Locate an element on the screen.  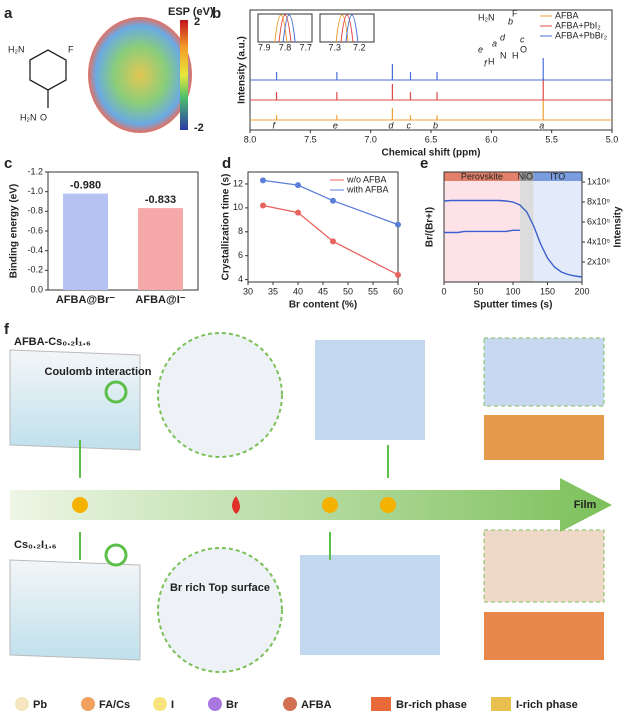
structure-label: N is located at coordinates (503, 55).